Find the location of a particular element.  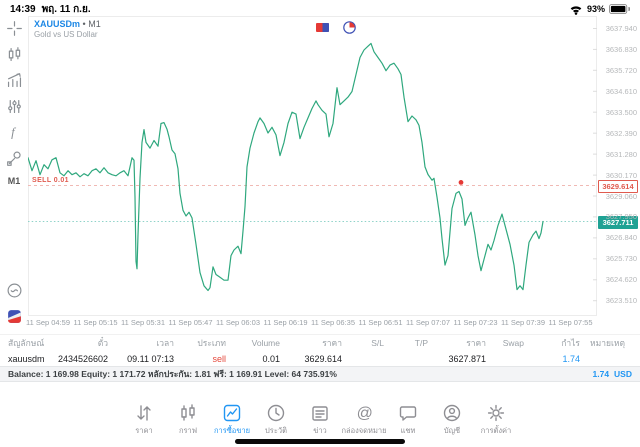

wifi-icon is located at coordinates (576, 9).